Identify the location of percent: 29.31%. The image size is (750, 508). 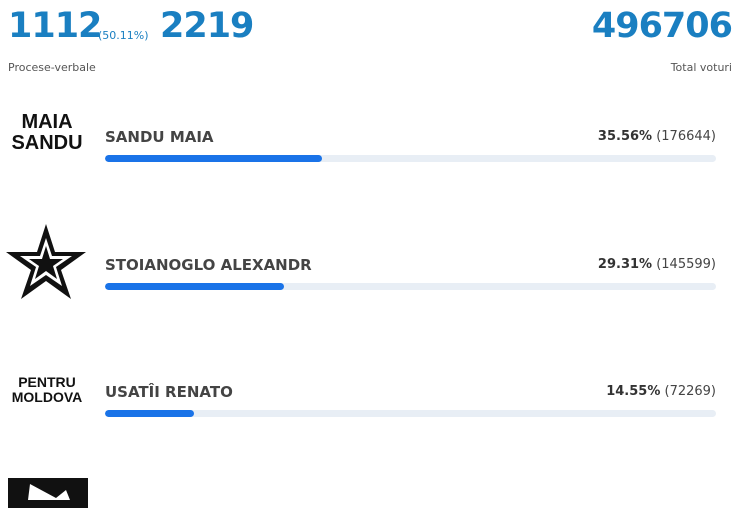
(625, 264).